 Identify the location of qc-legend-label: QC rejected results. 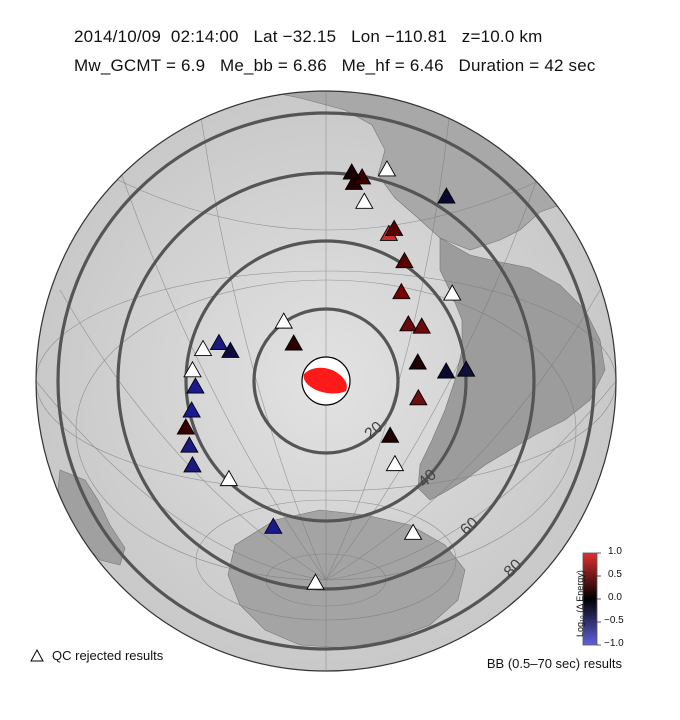
(108, 655).